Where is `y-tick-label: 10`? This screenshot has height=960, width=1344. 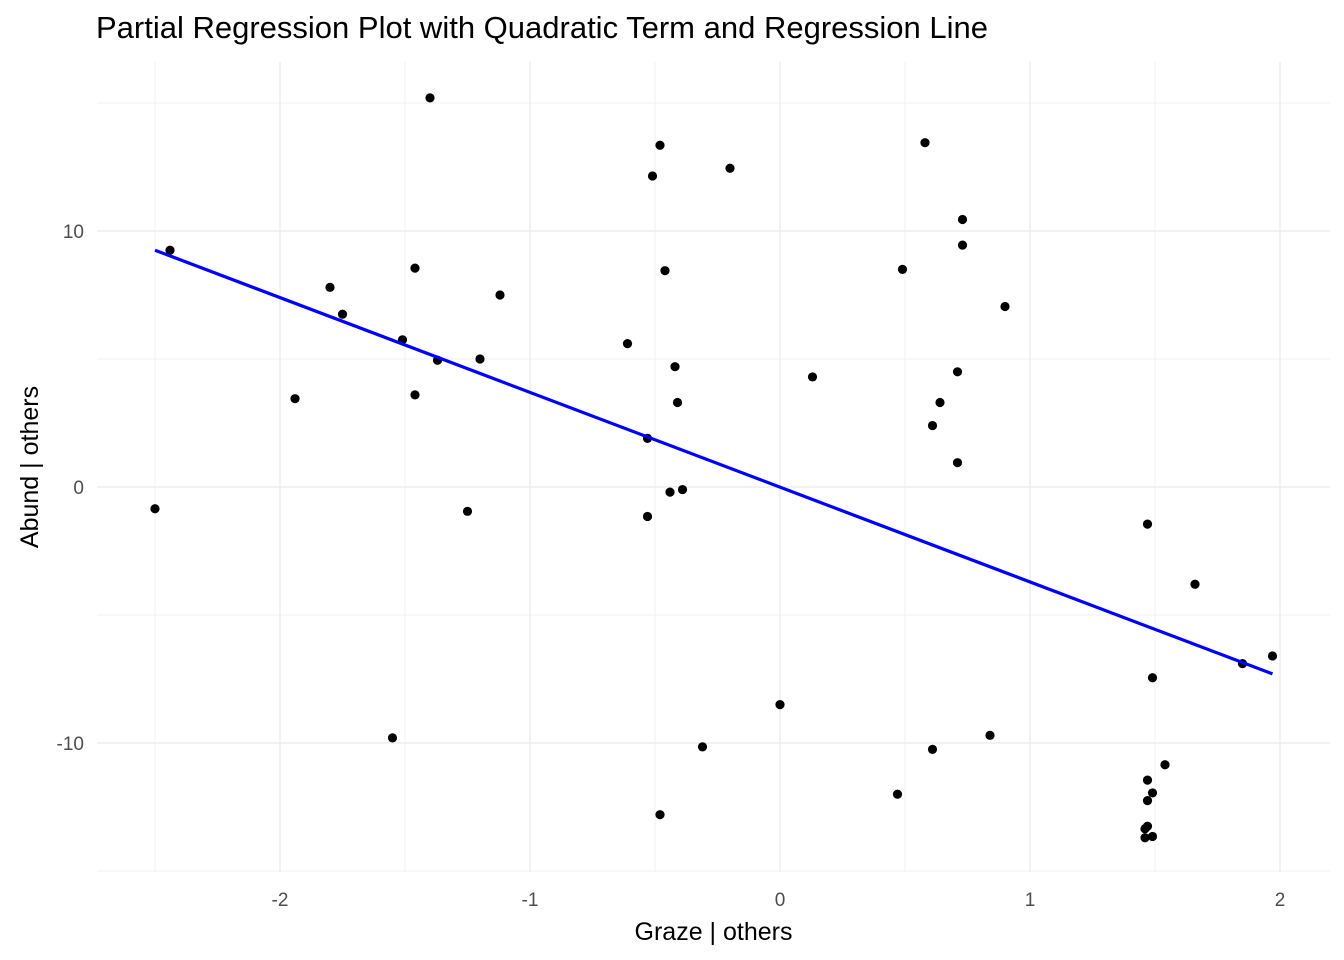 y-tick-label: 10 is located at coordinates (73, 232).